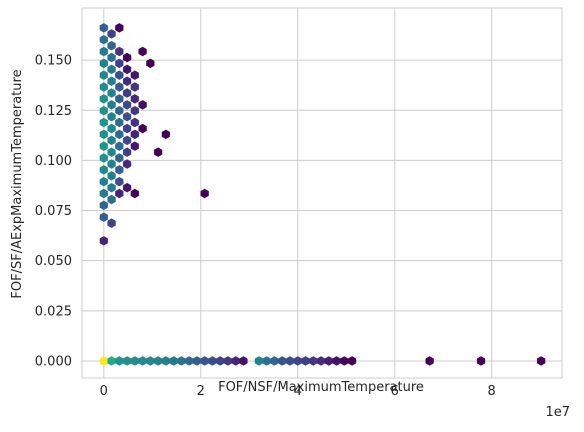 The image size is (584, 432). What do you see at coordinates (201, 391) in the screenshot?
I see `x-tick-label: 2` at bounding box center [201, 391].